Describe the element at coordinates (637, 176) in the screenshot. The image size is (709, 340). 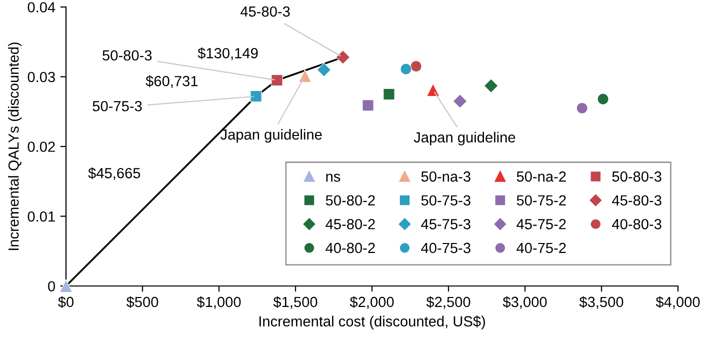
I see `legend-label: 50-80-3` at that location.